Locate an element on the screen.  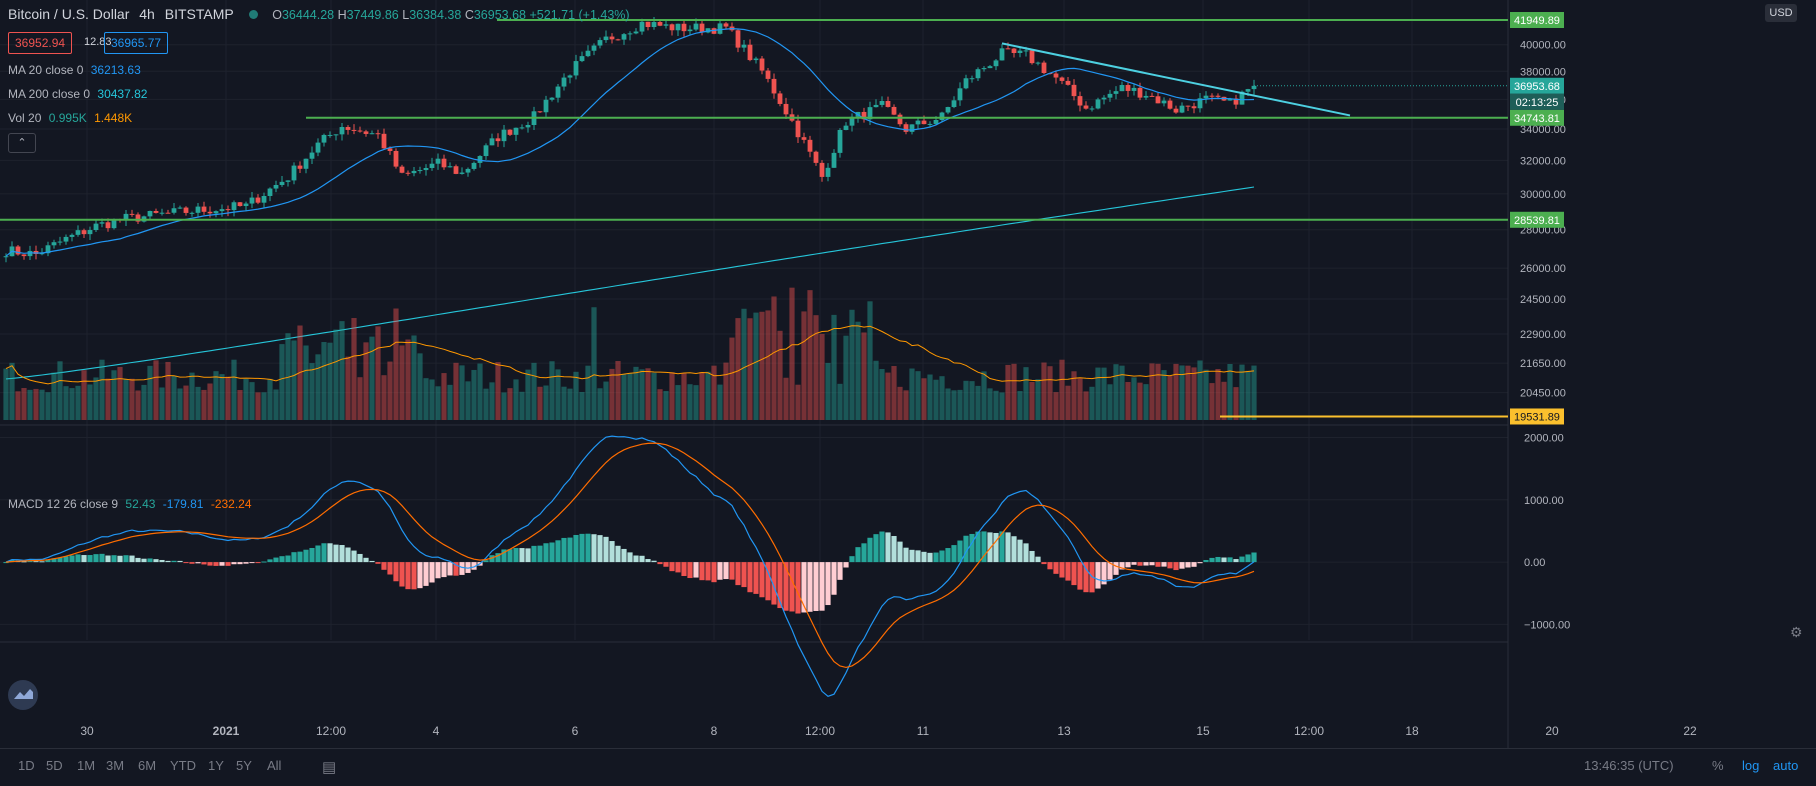
volume-legend-value: 0.995K is located at coordinates (67, 118).